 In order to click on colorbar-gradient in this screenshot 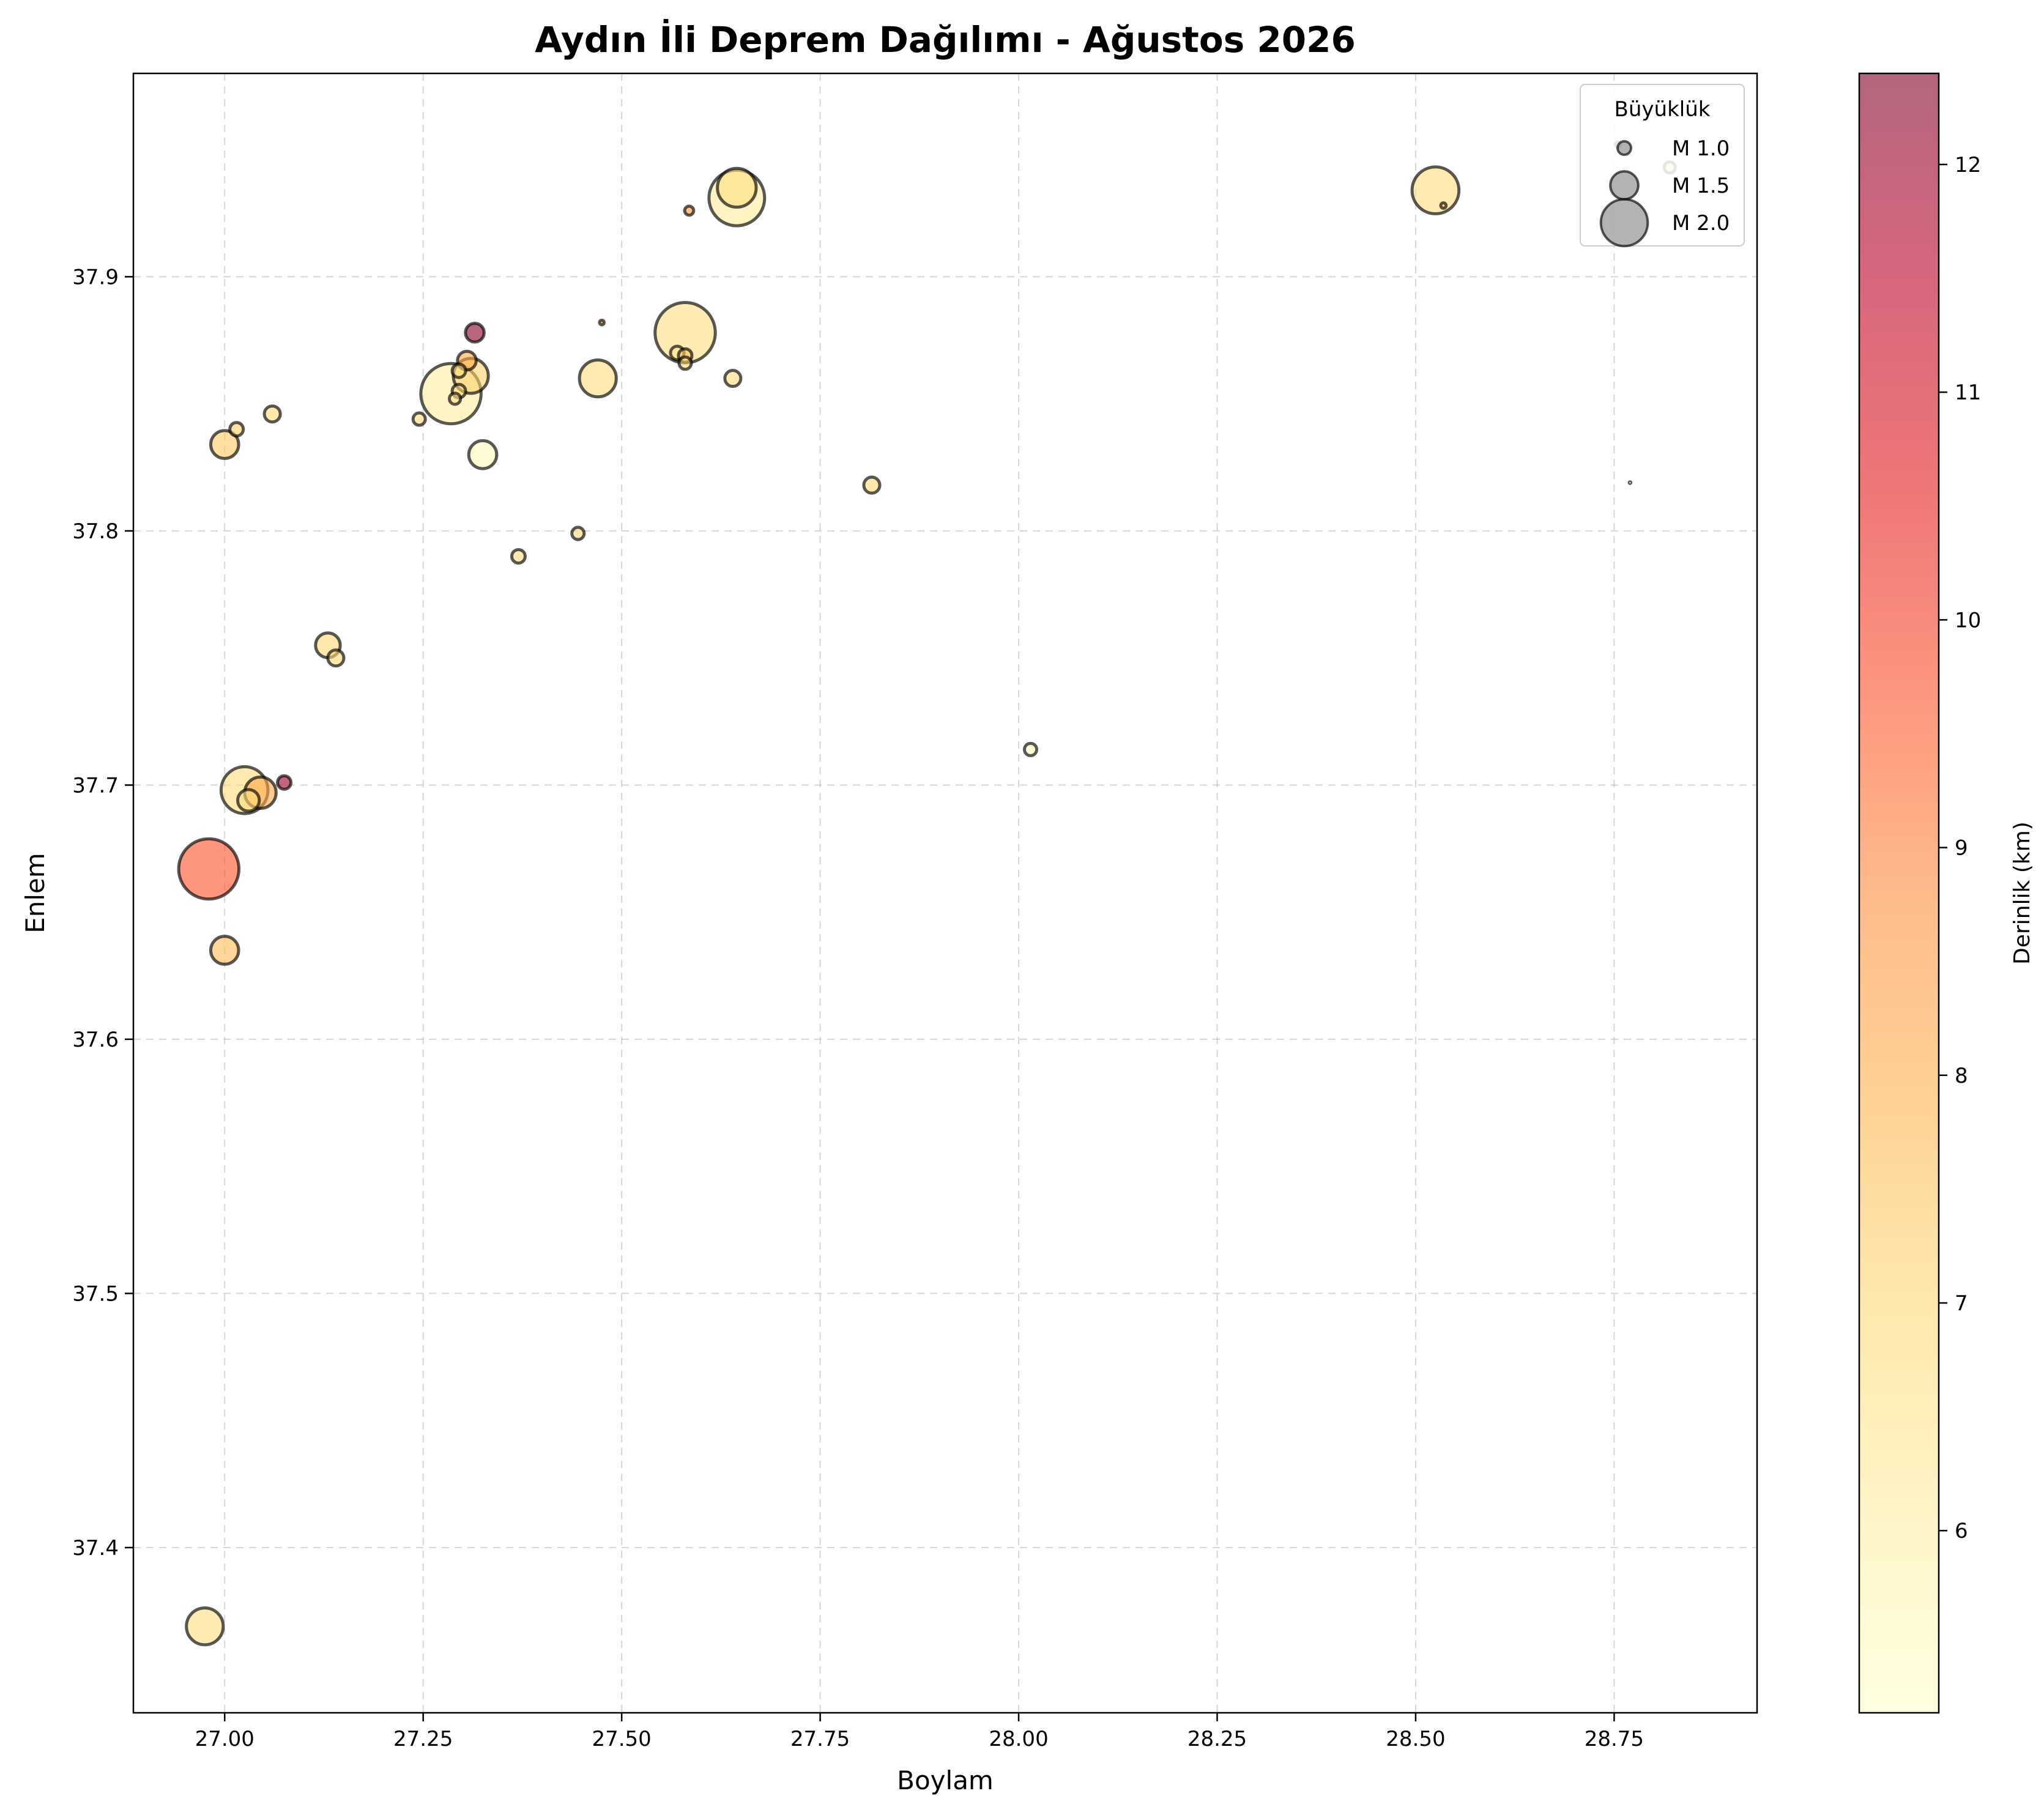, I will do `click(1899, 893)`.